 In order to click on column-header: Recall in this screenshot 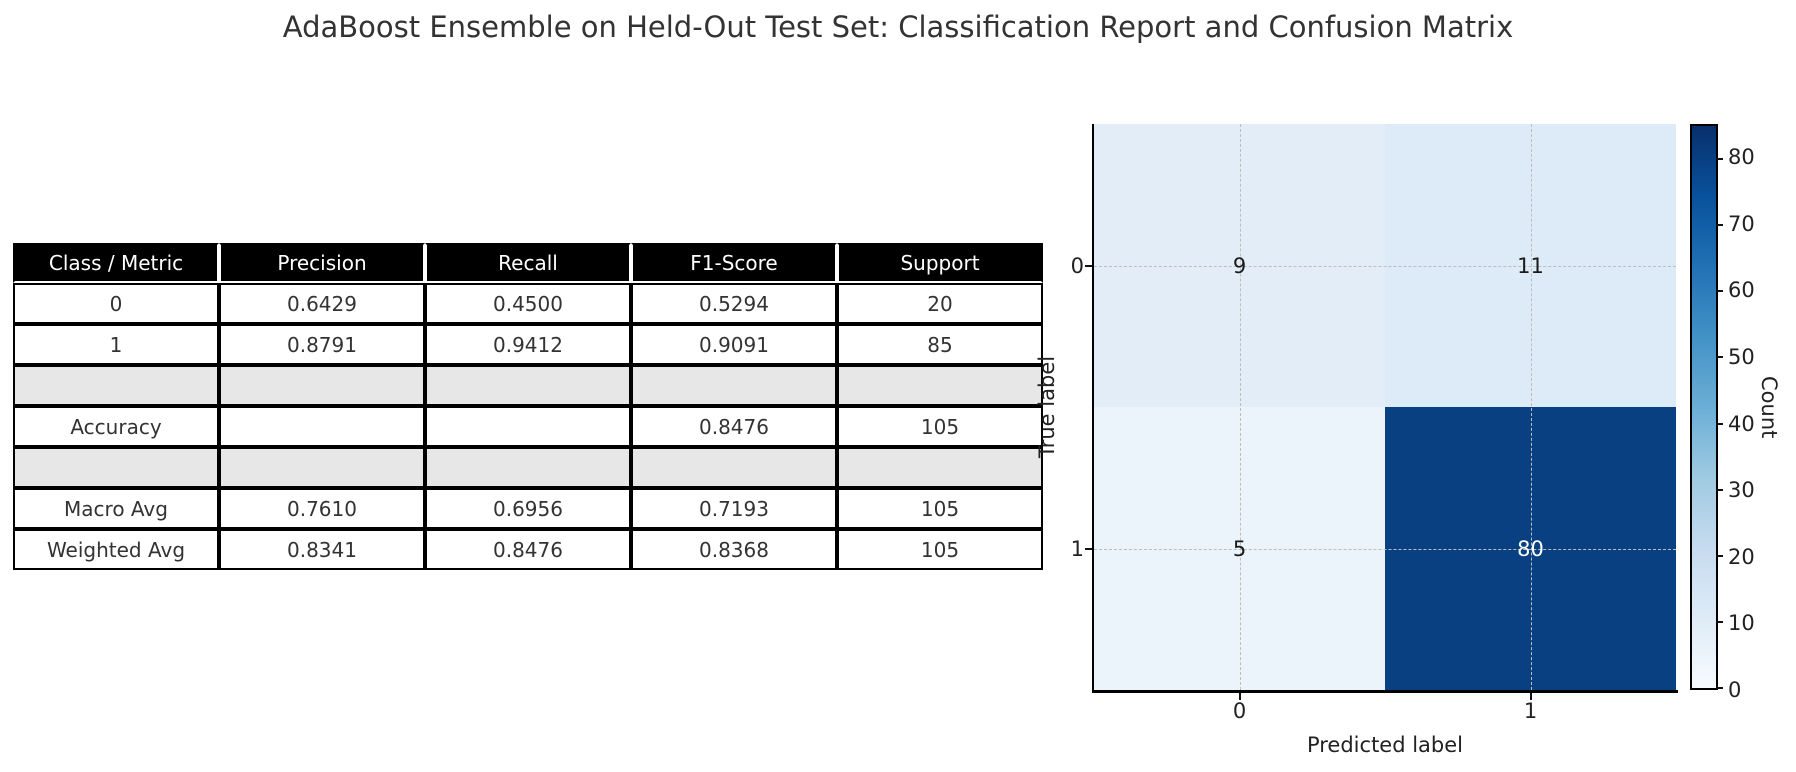, I will do `click(528, 263)`.